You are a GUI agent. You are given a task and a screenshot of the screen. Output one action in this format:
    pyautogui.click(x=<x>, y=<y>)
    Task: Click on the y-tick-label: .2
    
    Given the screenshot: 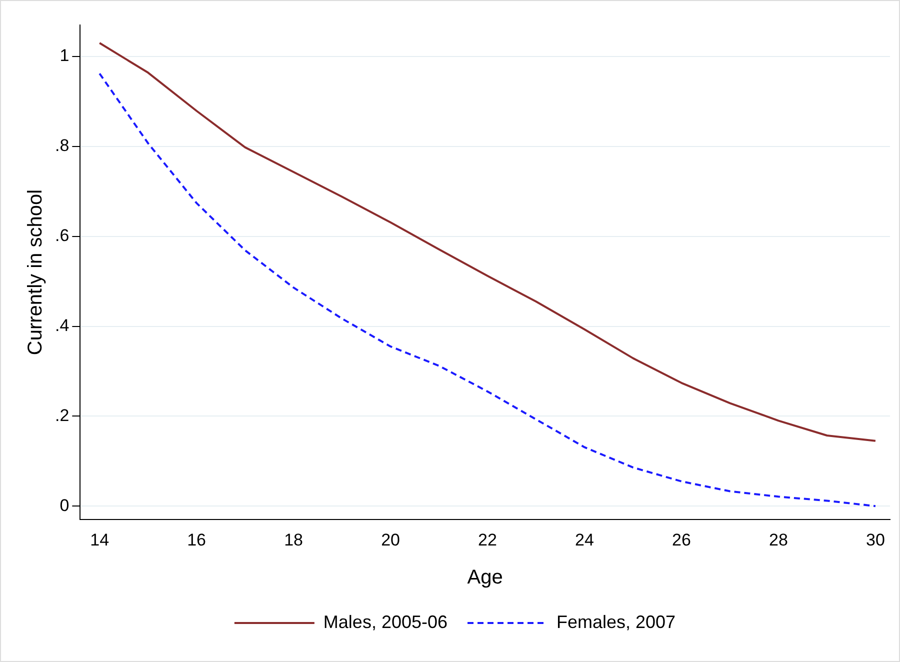 What is the action you would take?
    pyautogui.click(x=62, y=415)
    